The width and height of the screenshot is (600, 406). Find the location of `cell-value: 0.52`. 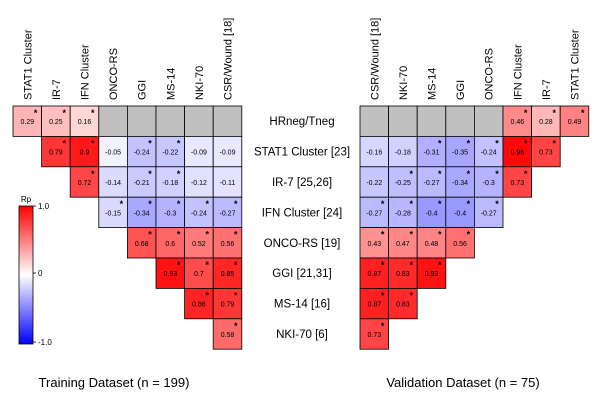

cell-value: 0.52 is located at coordinates (199, 244).